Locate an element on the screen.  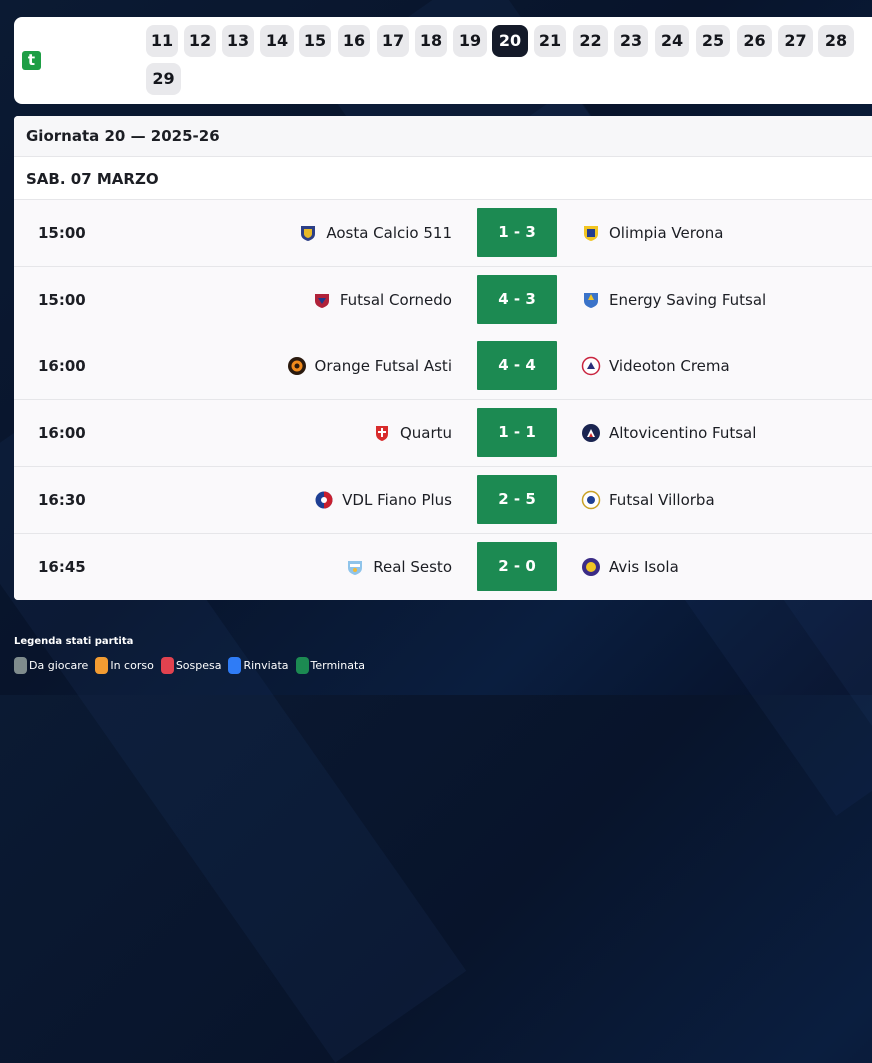
score-badge: 2 - 5 is located at coordinates (517, 499).